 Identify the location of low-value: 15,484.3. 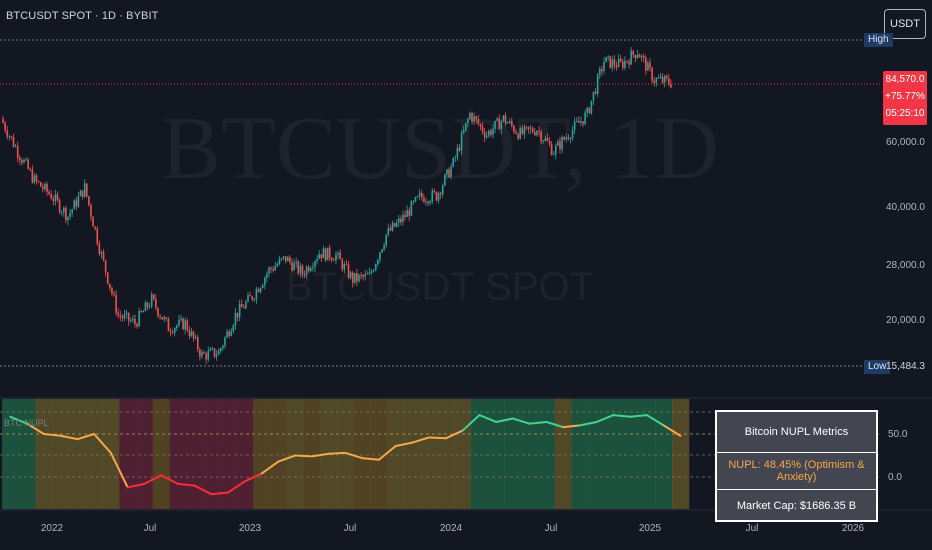
(905, 366).